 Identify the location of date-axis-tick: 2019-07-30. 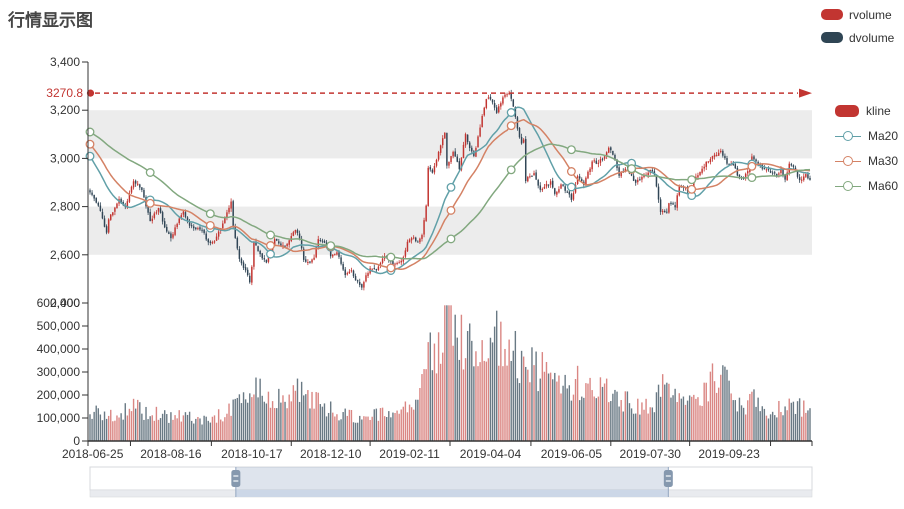
(651, 454).